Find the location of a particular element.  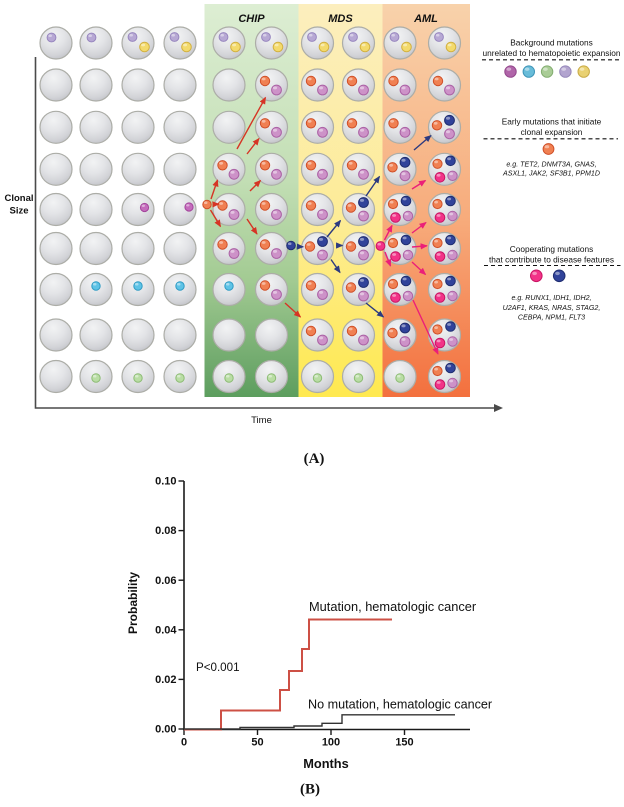

svg-text: Background mutations is located at coordinates (551, 43).